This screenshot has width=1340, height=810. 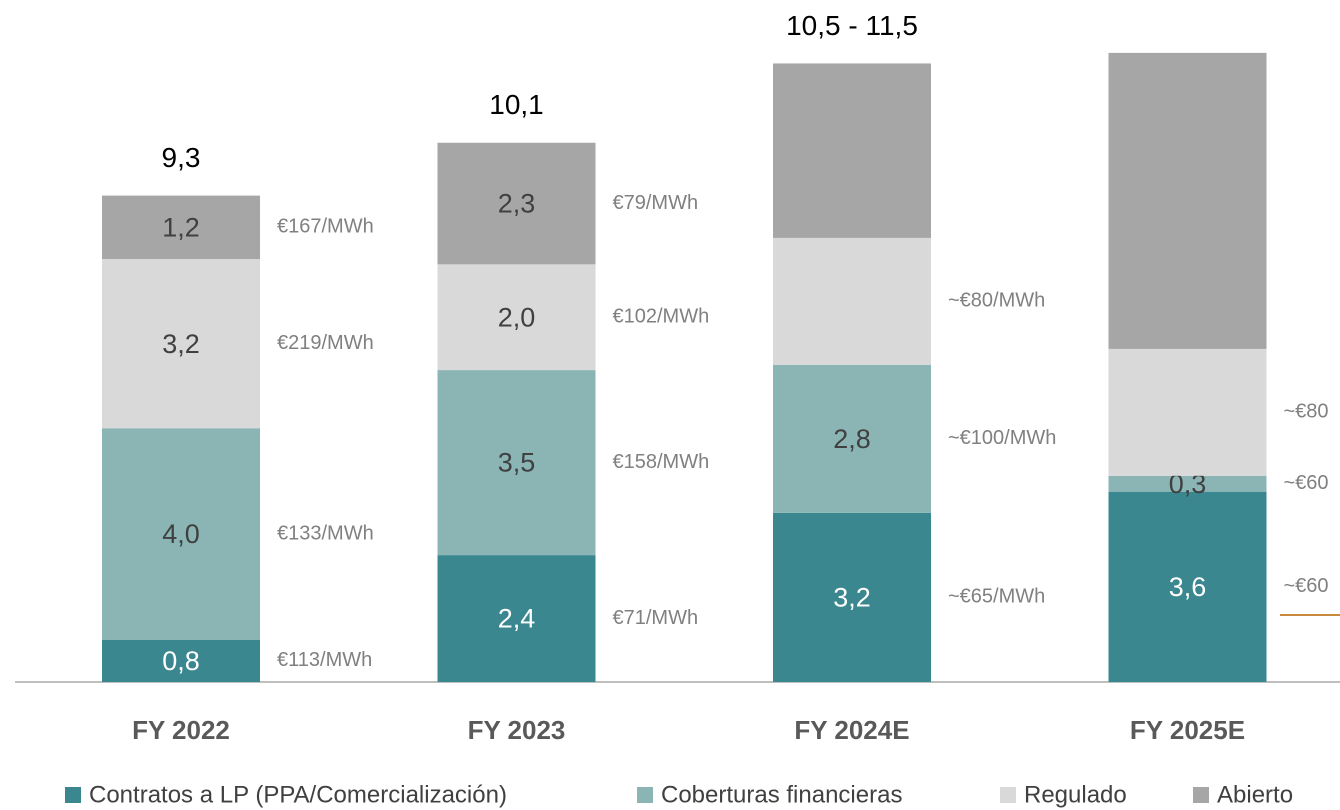 I want to click on legend-label: Regulado, so click(x=1075, y=794).